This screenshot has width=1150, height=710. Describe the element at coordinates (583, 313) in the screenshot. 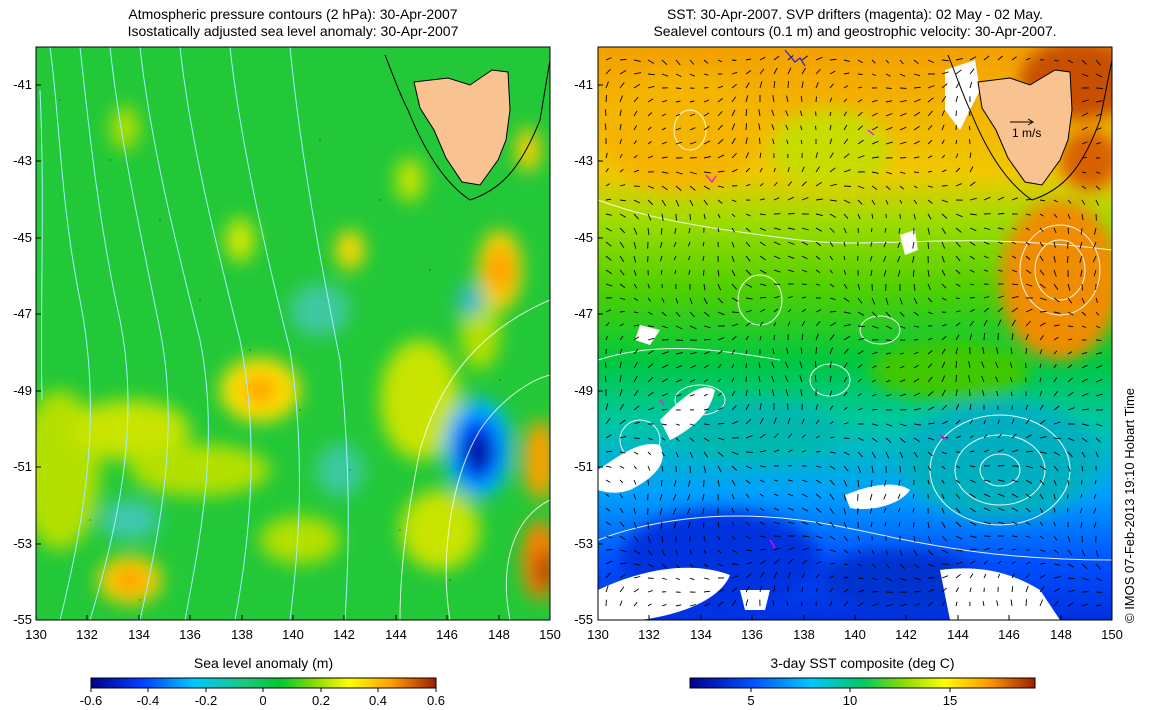

I see `y-tick-right-3: -47` at that location.